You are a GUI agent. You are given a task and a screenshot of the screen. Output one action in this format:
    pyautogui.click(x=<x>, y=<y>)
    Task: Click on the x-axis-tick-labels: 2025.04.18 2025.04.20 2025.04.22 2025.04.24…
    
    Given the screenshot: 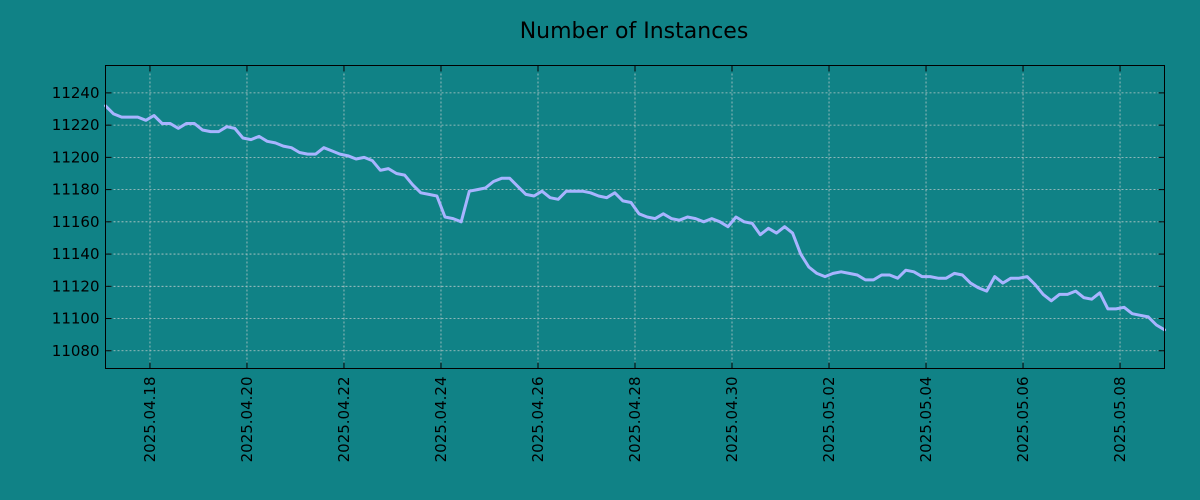 What is the action you would take?
    pyautogui.click(x=635, y=420)
    